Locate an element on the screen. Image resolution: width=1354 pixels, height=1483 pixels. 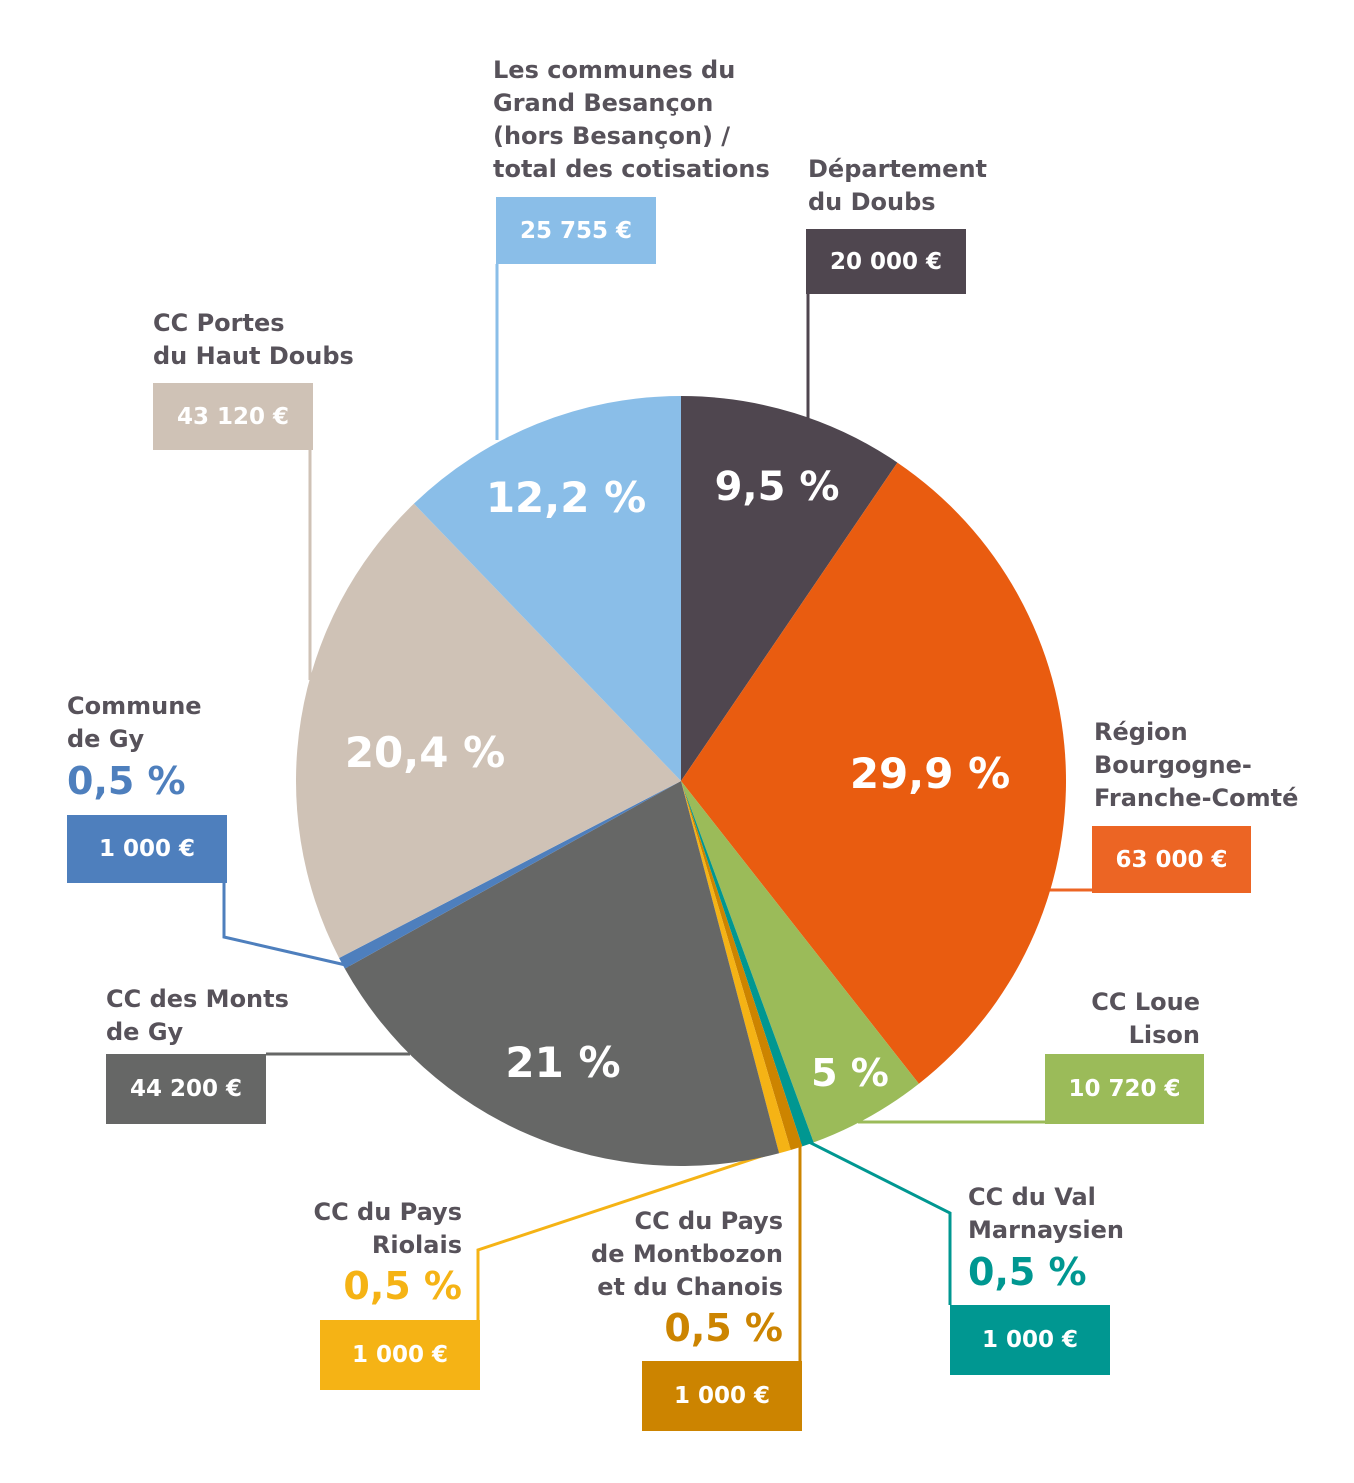
pie-slice-portes is located at coordinates (488, 730).